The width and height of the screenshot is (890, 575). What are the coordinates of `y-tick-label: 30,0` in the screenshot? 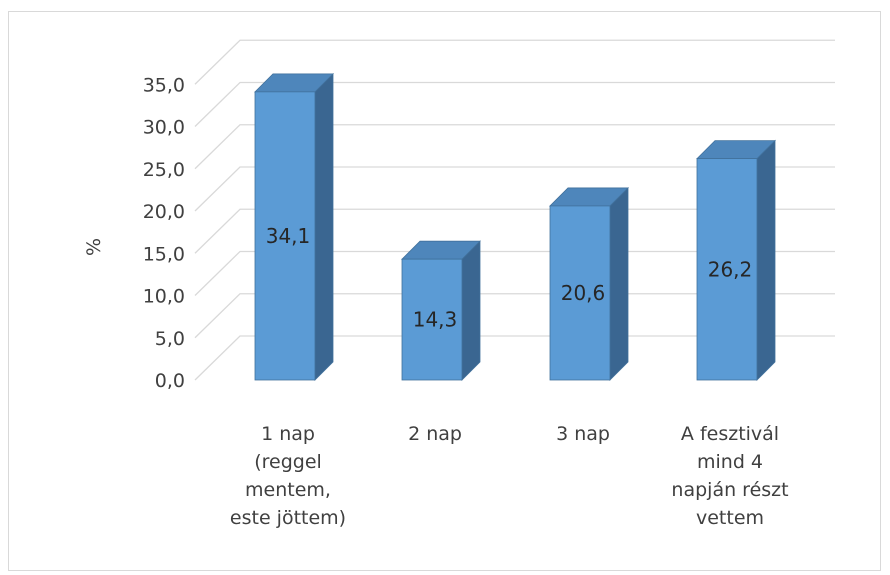 It's located at (164, 128).